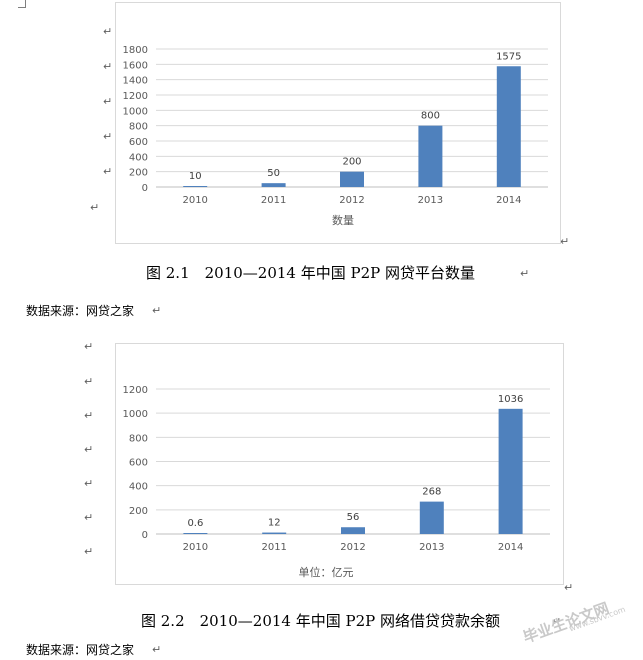 This screenshot has width=643, height=660. Describe the element at coordinates (195, 523) in the screenshot. I see `data-label: 0.6` at that location.